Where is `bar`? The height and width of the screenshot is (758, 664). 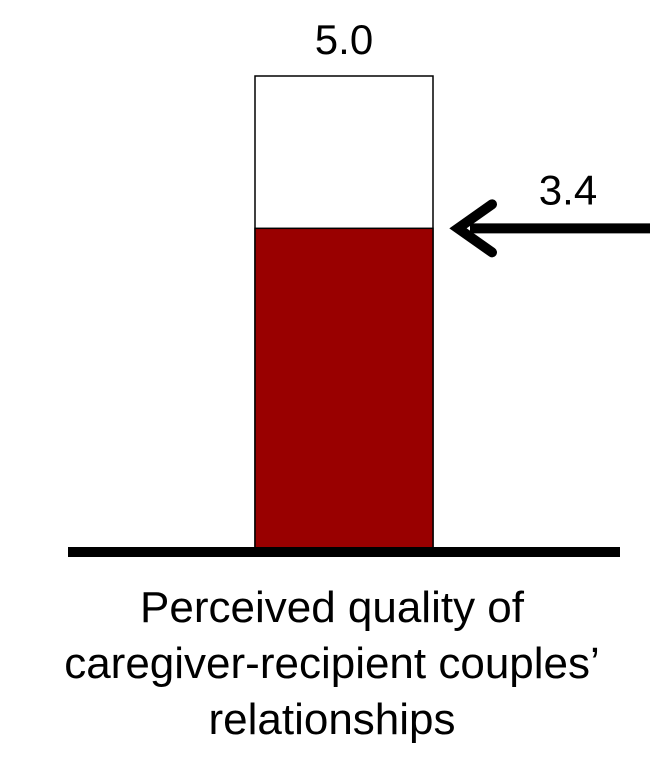 bar is located at coordinates (344, 390).